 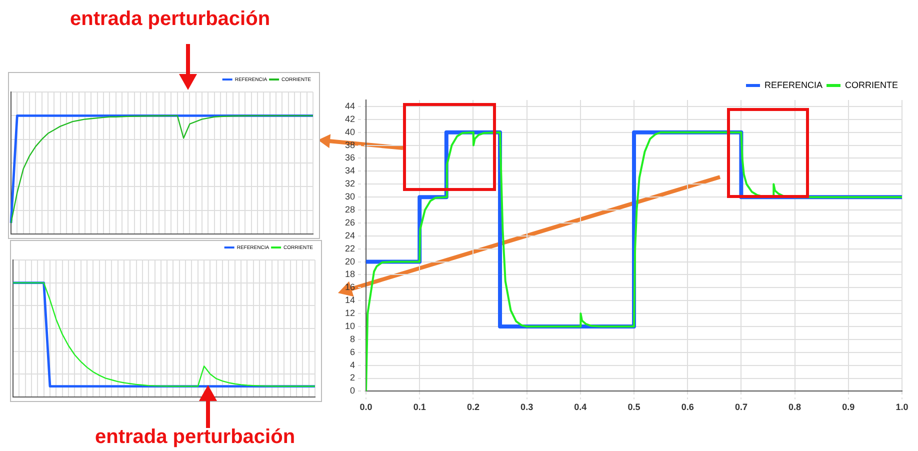 What do you see at coordinates (795, 407) in the screenshot?
I see `x-tick-label: 0.8` at bounding box center [795, 407].